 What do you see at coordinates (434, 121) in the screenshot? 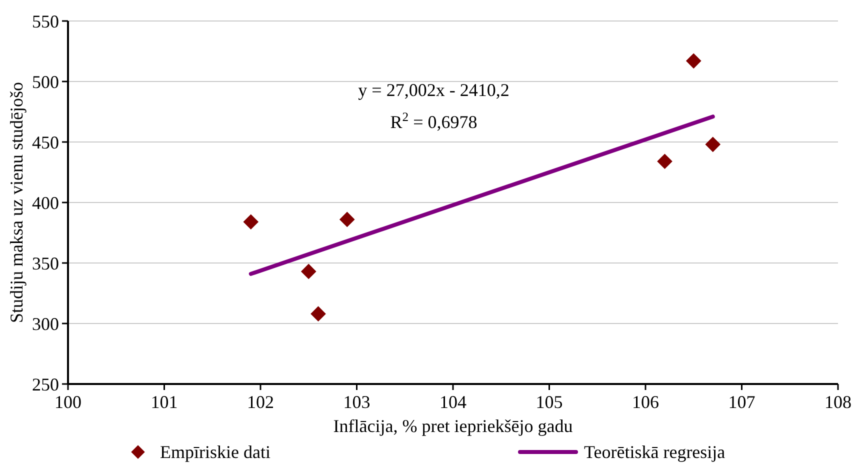
I see `annotation: R$^{2}$ = 0,6978` at bounding box center [434, 121].